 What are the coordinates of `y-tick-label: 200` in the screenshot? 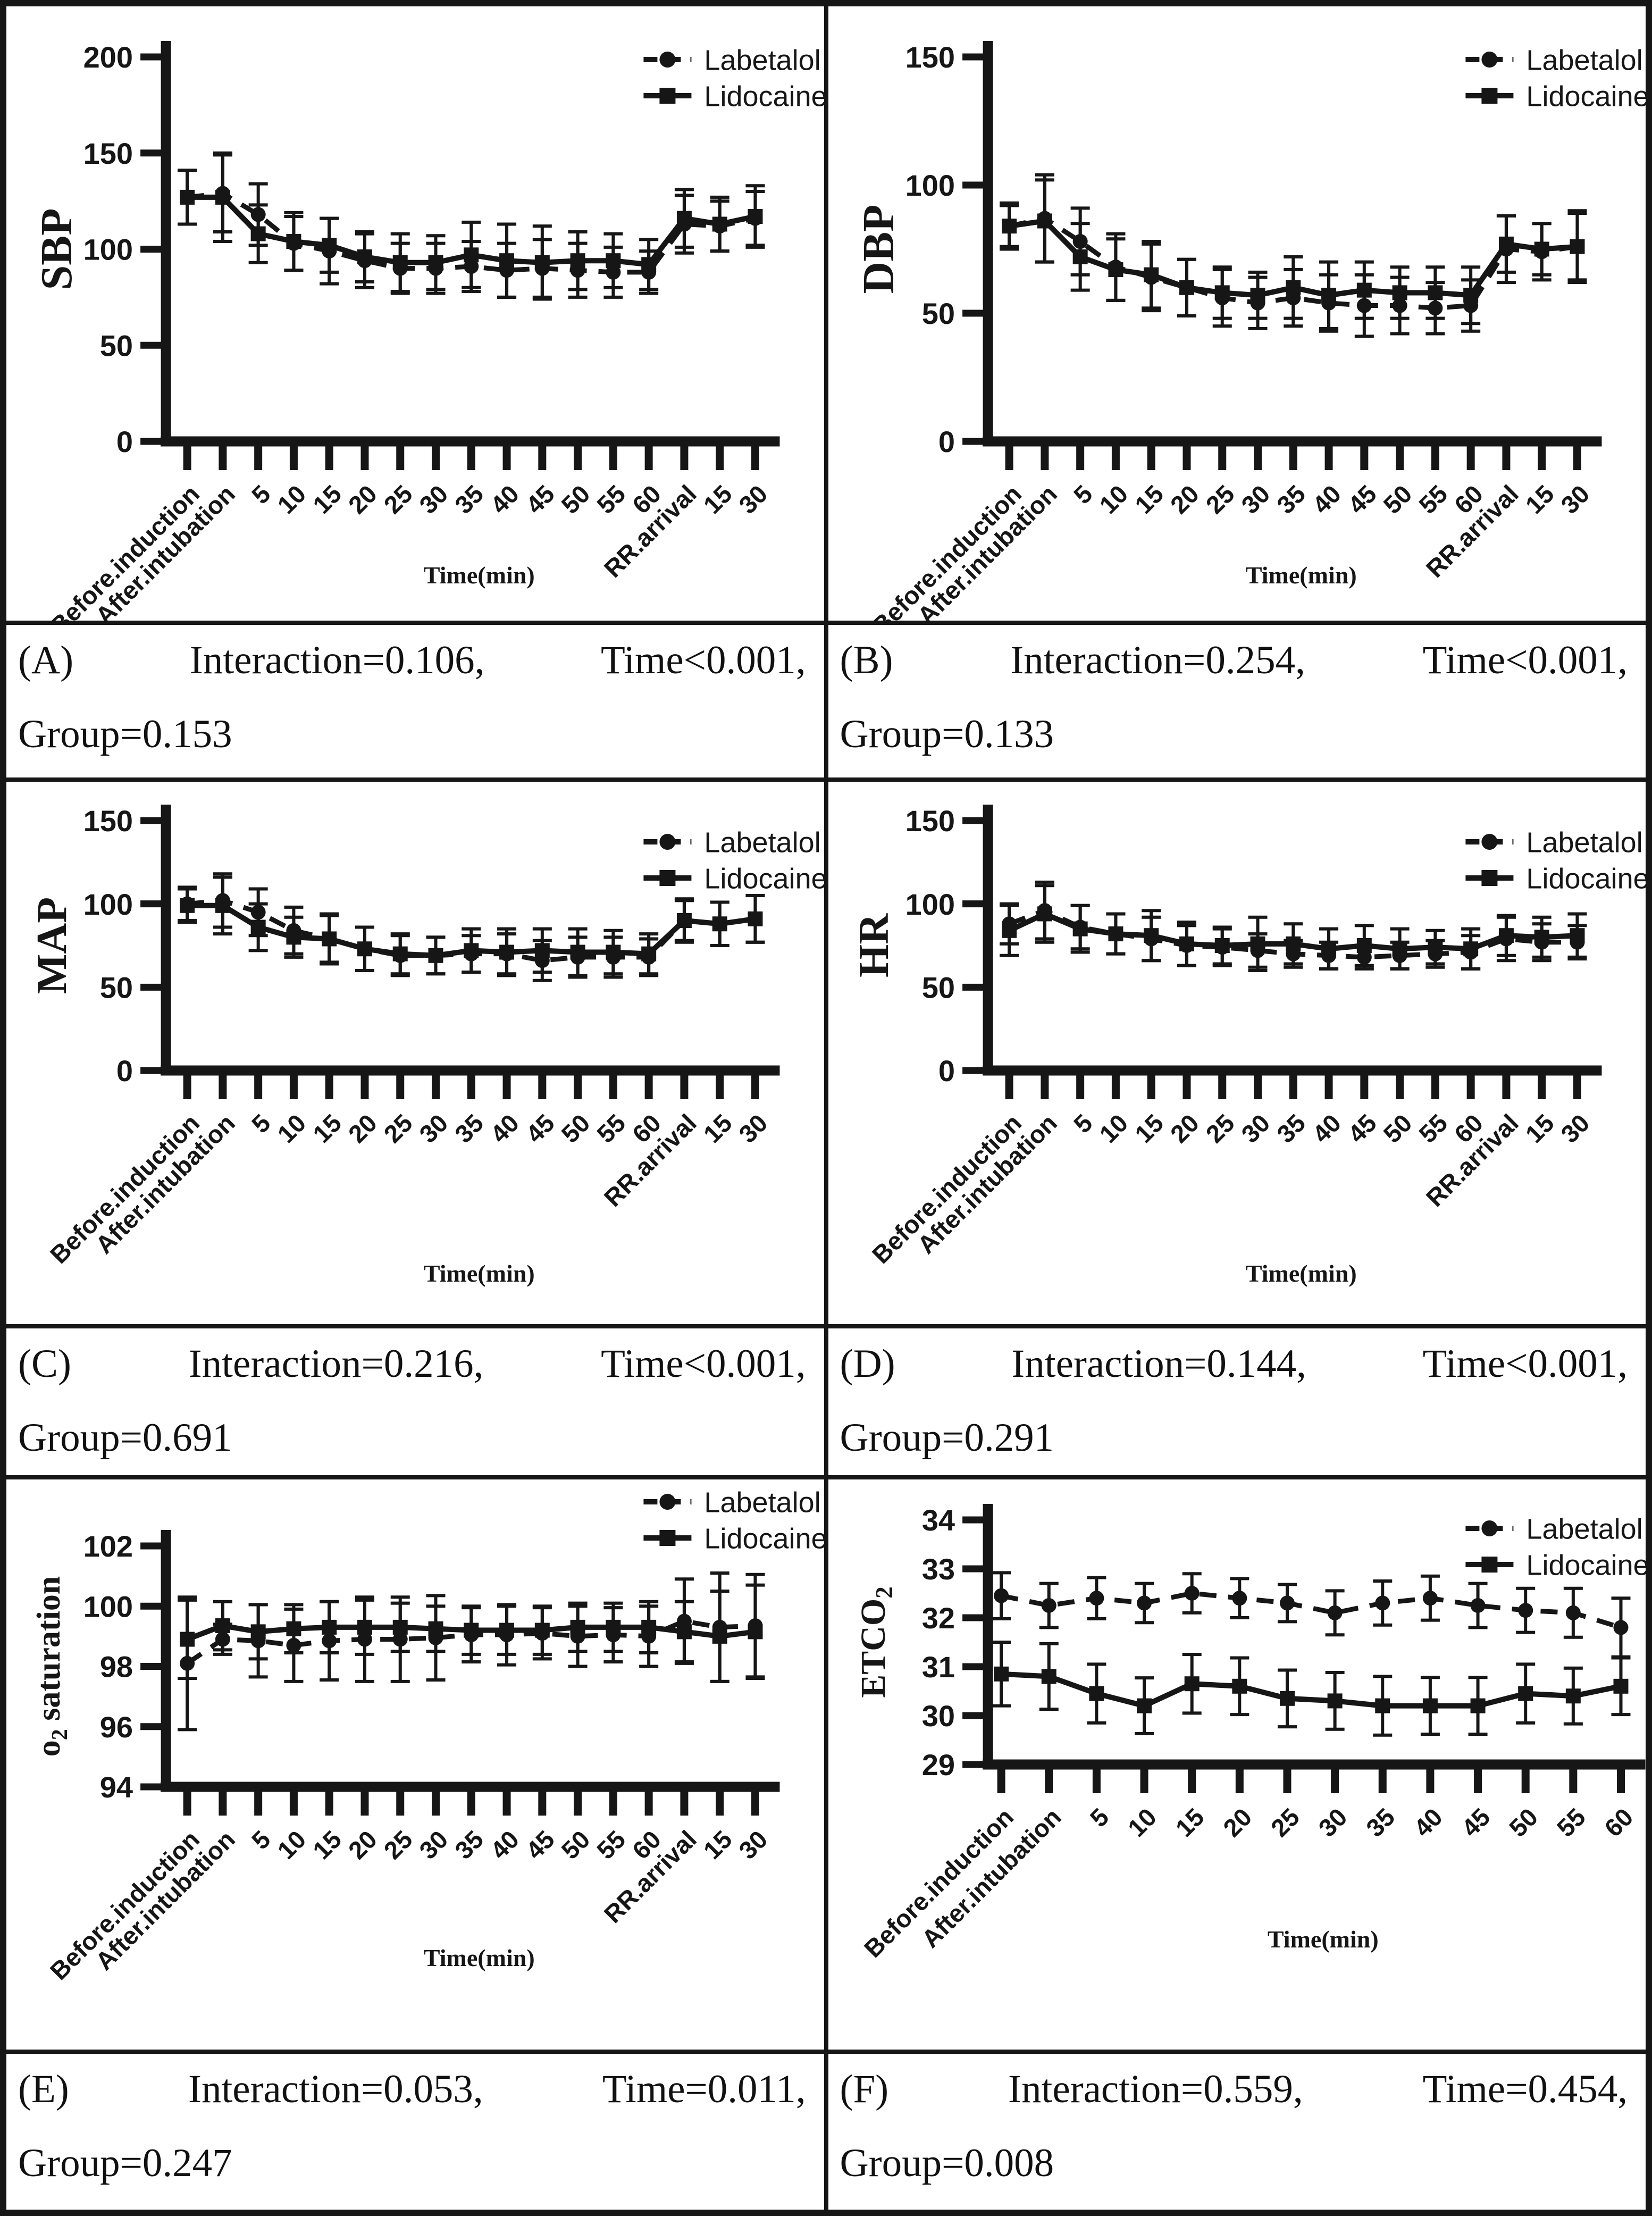 It's located at (108, 57).